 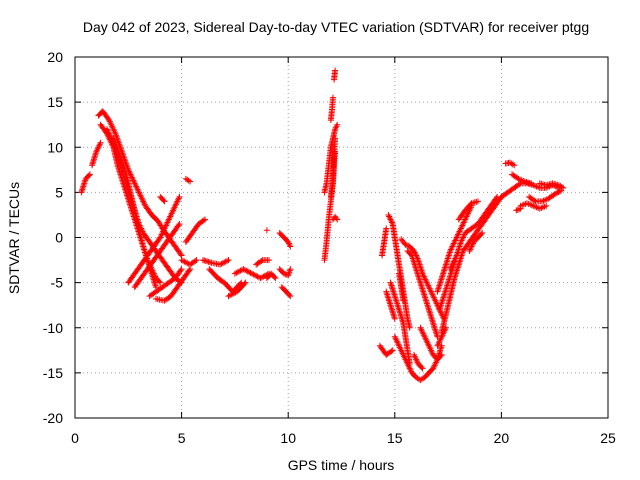 I want to click on x-tick-label: 25, so click(x=608, y=438).